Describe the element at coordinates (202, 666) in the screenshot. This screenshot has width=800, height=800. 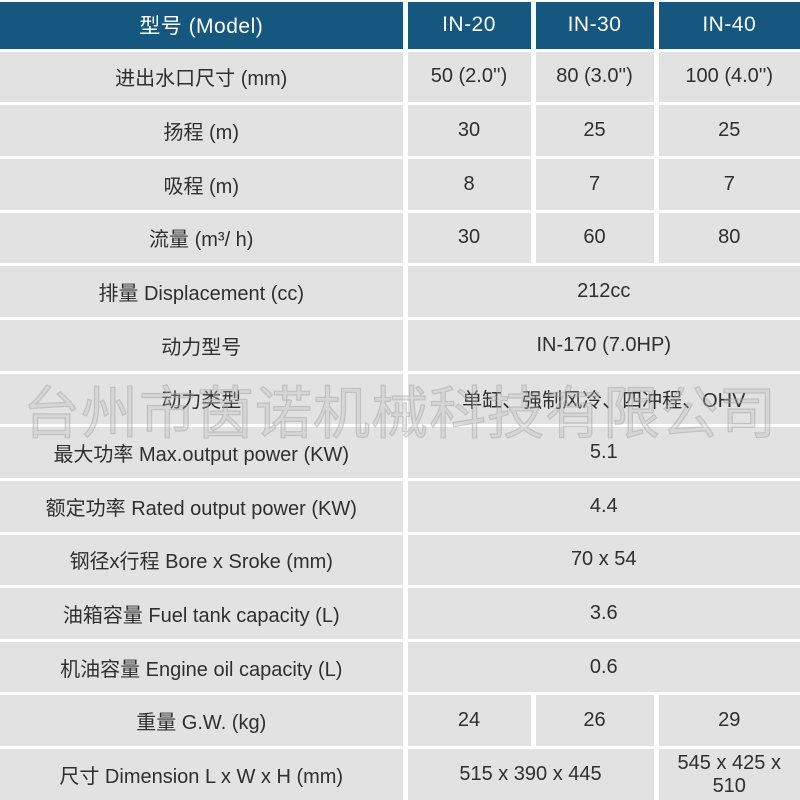
I see `spec-label: 机油容量 Engine oil capacity (L)` at that location.